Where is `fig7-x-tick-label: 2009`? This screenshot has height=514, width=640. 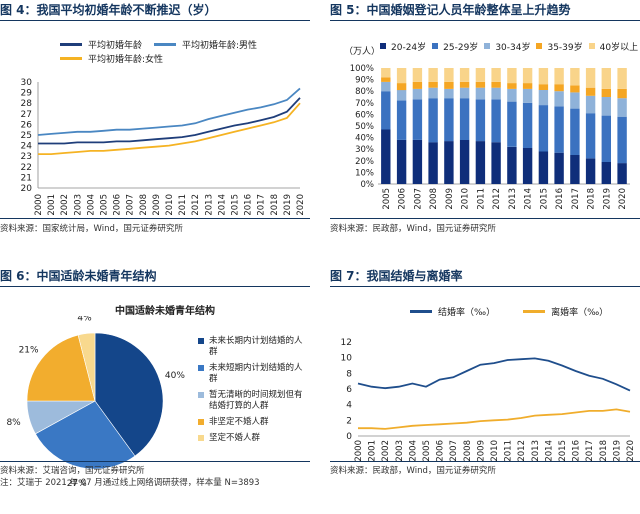
fig7-x-tick-label: 2009 is located at coordinates (481, 450).